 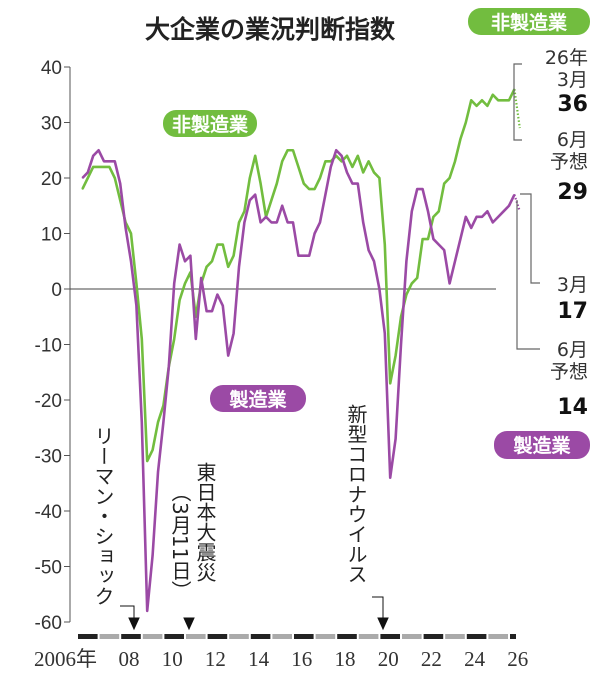 I want to click on annotation-pointers, so click(x=254, y=613).